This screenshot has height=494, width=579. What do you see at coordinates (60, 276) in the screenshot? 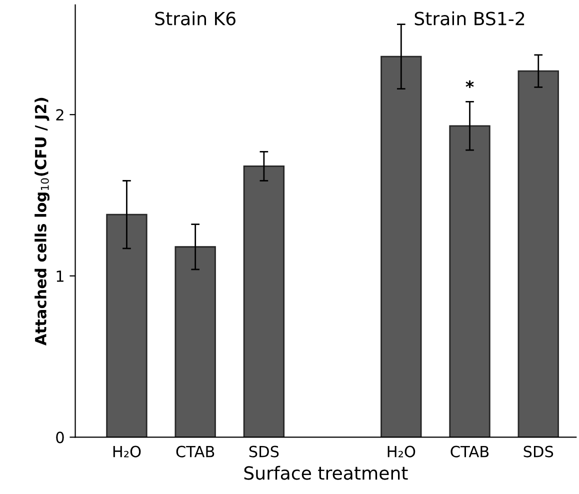
I see `y-tick-label: 1` at bounding box center [60, 276].